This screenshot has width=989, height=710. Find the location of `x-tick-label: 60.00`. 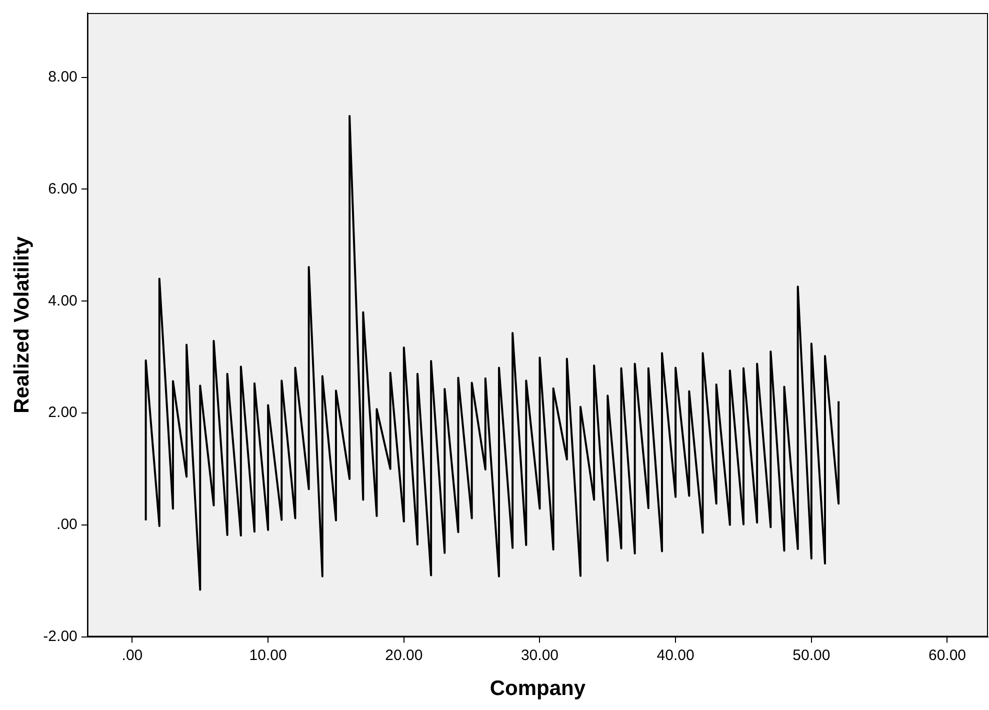

x-tick-label: 60.00 is located at coordinates (947, 655).